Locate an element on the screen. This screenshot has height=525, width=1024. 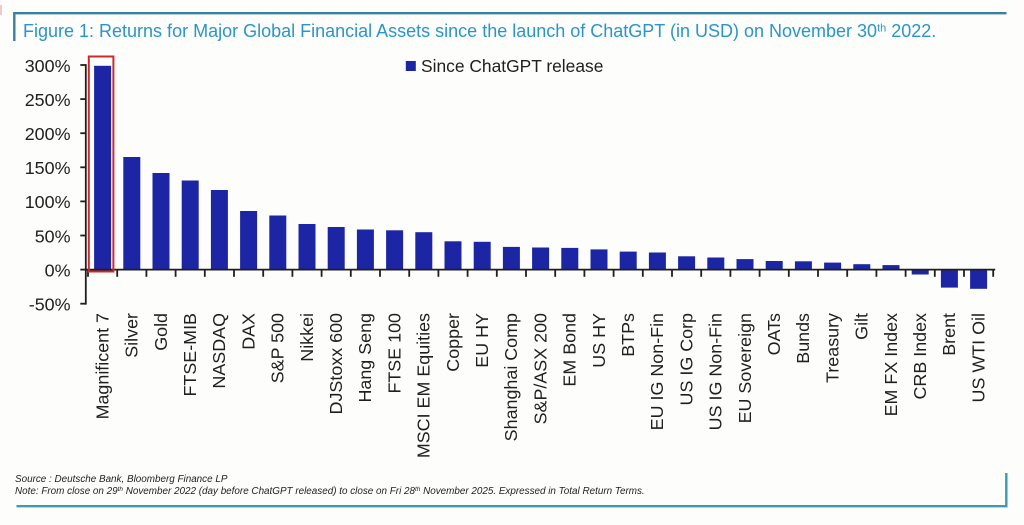
svg-text: 250% is located at coordinates (48, 100).